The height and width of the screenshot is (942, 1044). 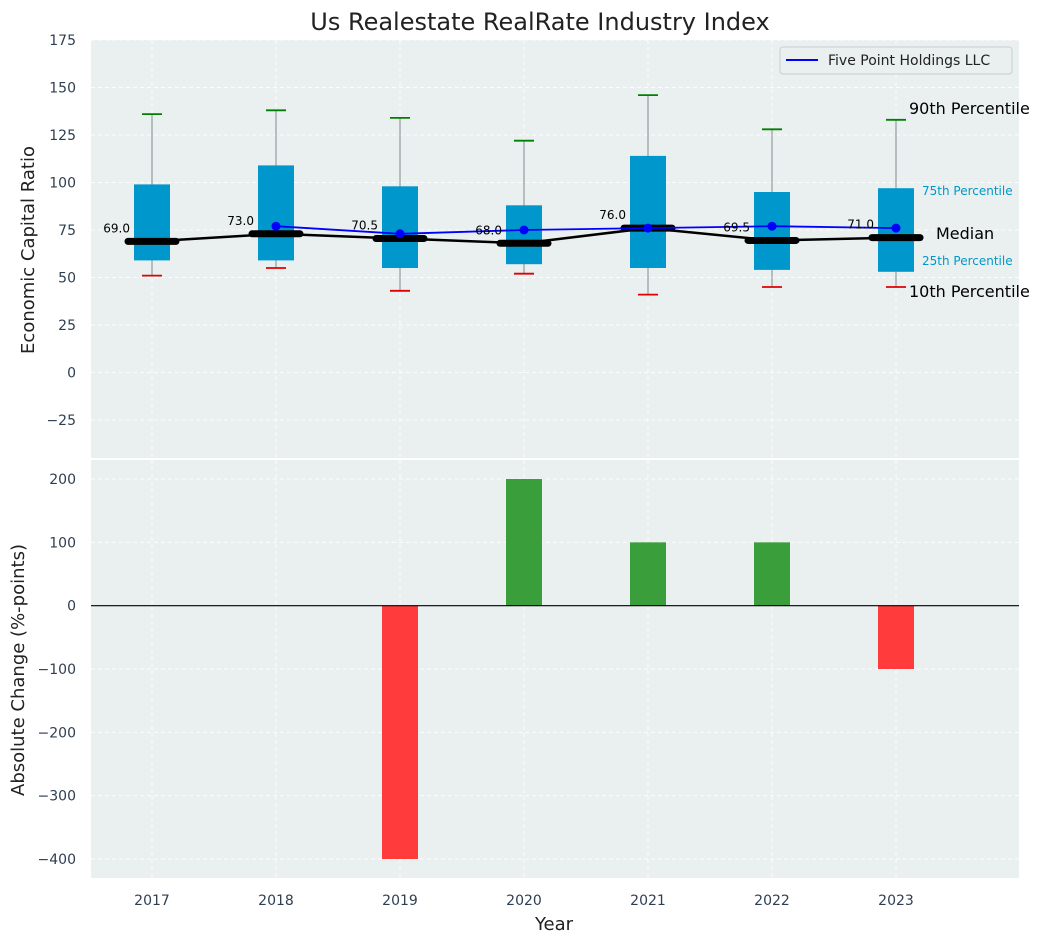 I want to click on median-value-label: 71.0, so click(x=860, y=225).